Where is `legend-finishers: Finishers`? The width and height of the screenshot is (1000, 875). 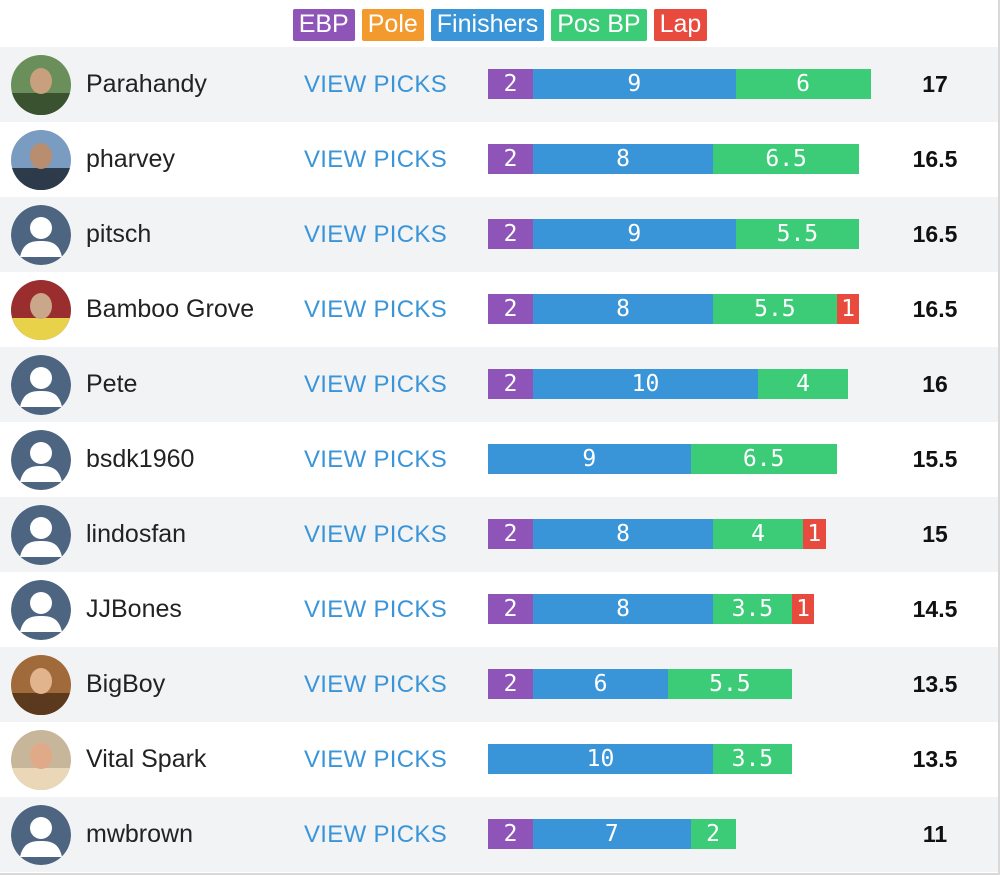
legend-finishers: Finishers is located at coordinates (487, 25).